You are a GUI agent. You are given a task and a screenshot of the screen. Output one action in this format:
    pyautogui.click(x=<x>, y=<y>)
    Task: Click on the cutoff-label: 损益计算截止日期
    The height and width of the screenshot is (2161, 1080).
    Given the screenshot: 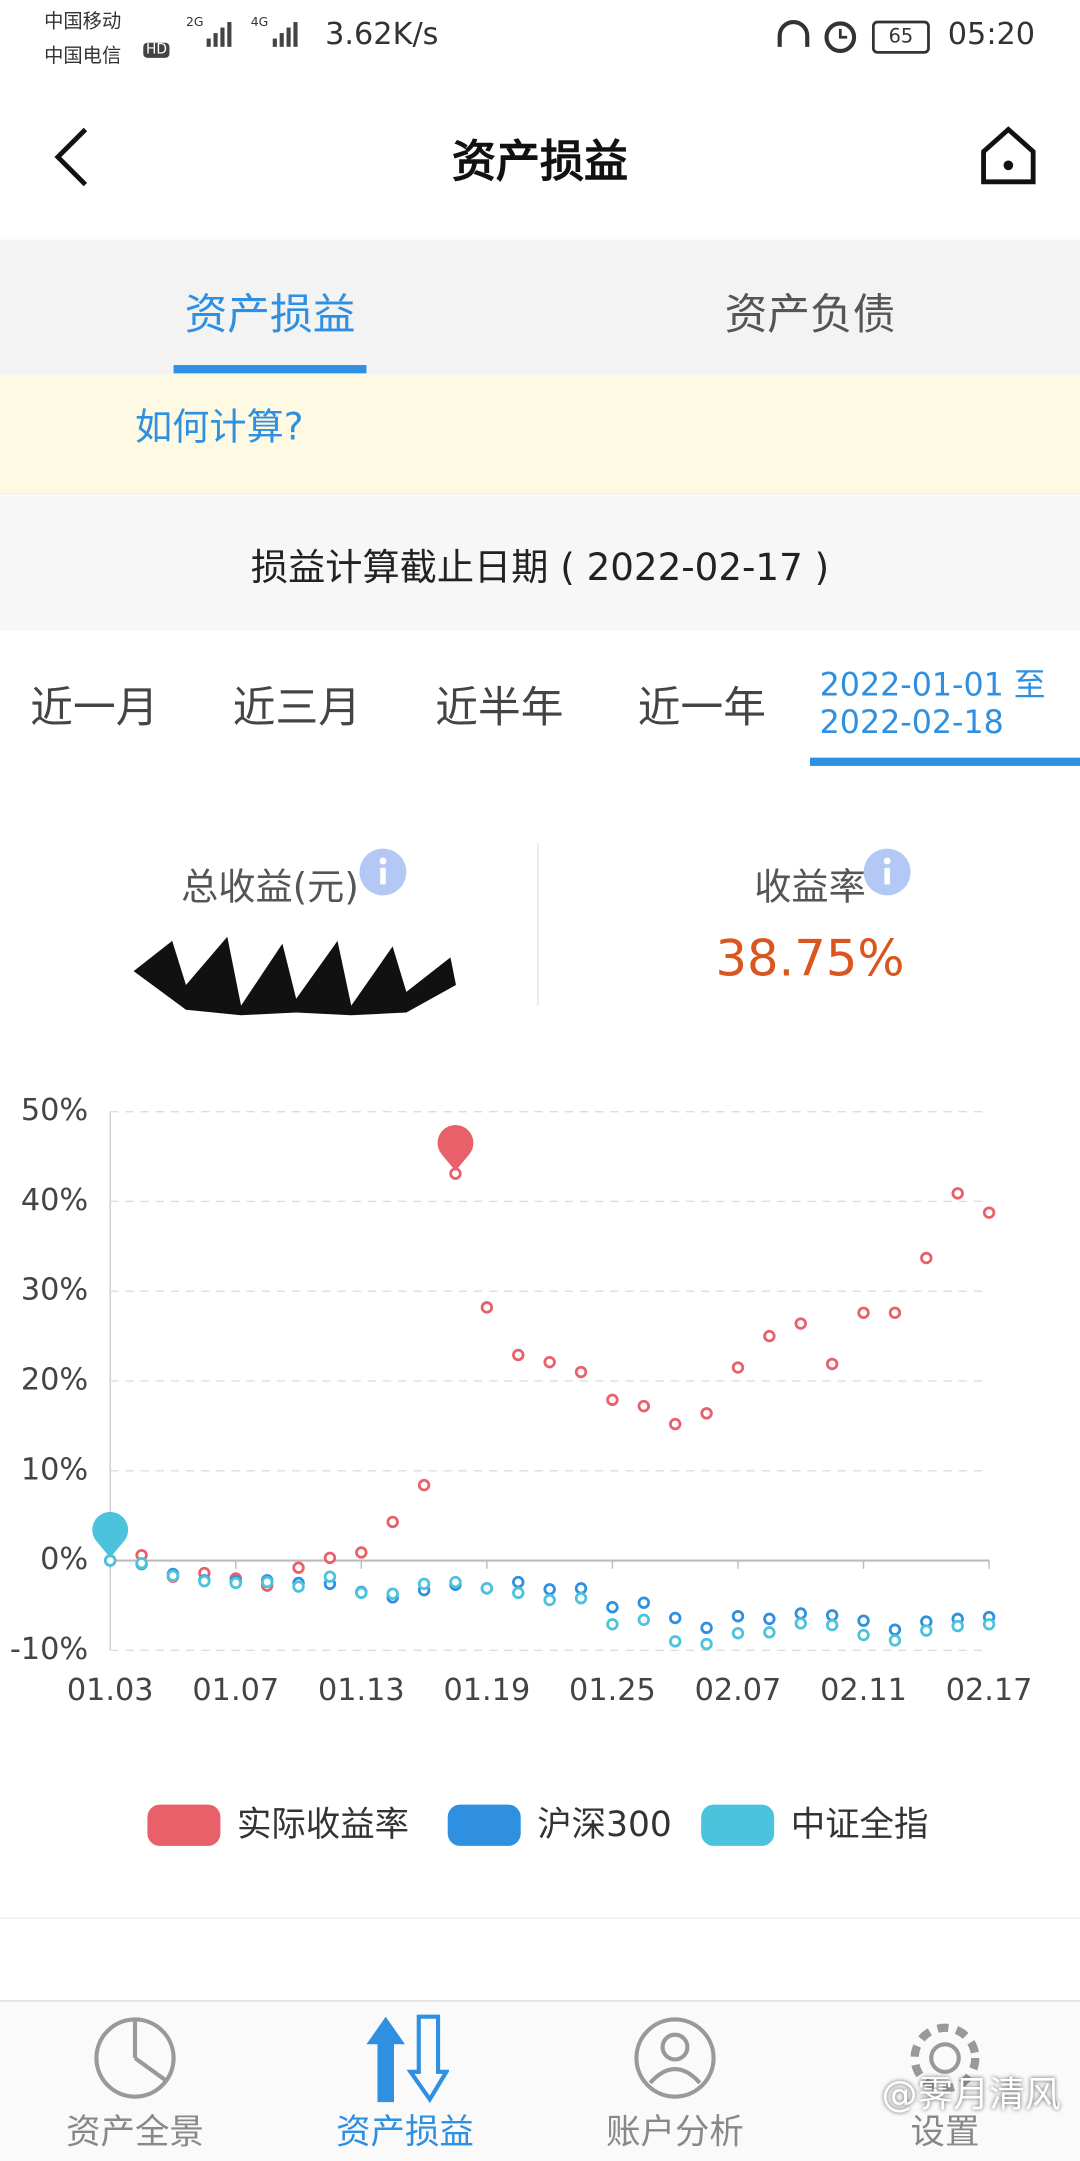 What is the action you would take?
    pyautogui.click(x=399, y=568)
    